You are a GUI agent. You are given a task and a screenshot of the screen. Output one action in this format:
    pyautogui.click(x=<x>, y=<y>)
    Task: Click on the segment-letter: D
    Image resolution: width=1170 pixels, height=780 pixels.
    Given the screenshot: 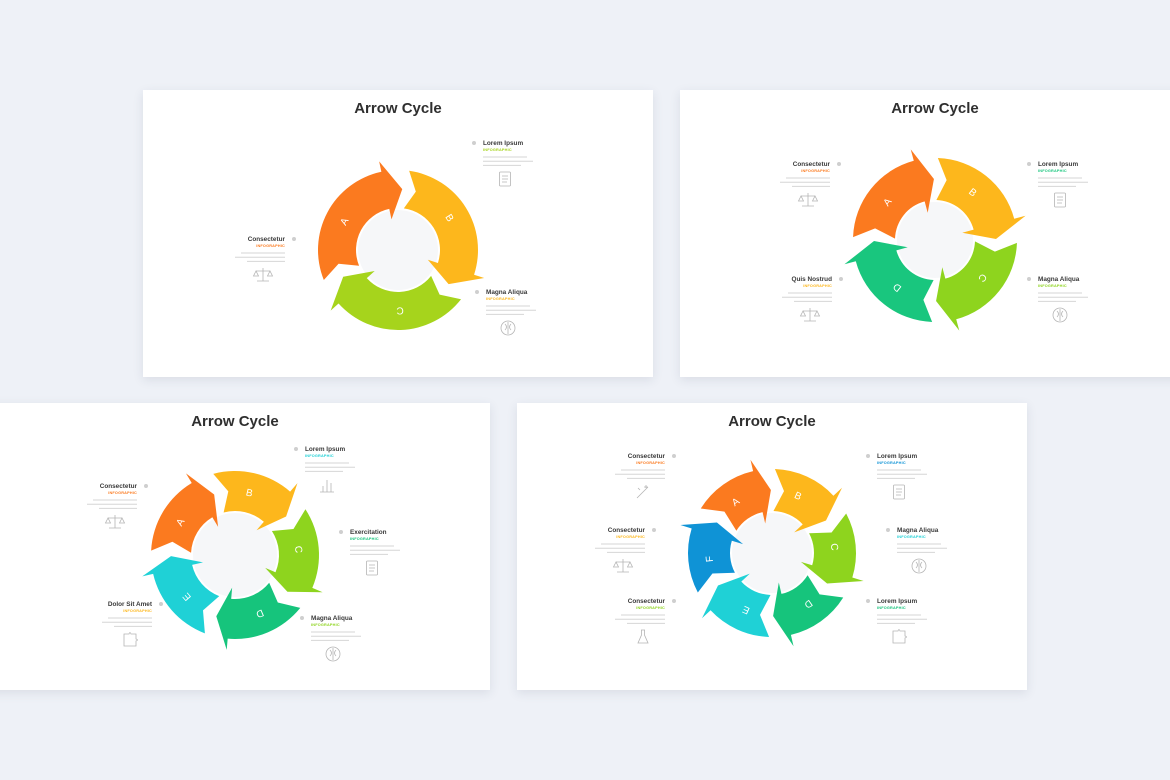 What is the action you would take?
    pyautogui.click(x=259, y=613)
    